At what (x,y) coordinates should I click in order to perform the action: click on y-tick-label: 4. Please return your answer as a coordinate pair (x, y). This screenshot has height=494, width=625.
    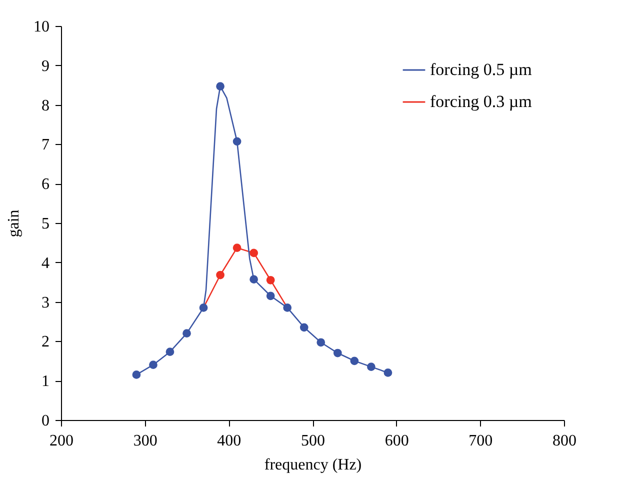
    Looking at the image, I should click on (46, 263).